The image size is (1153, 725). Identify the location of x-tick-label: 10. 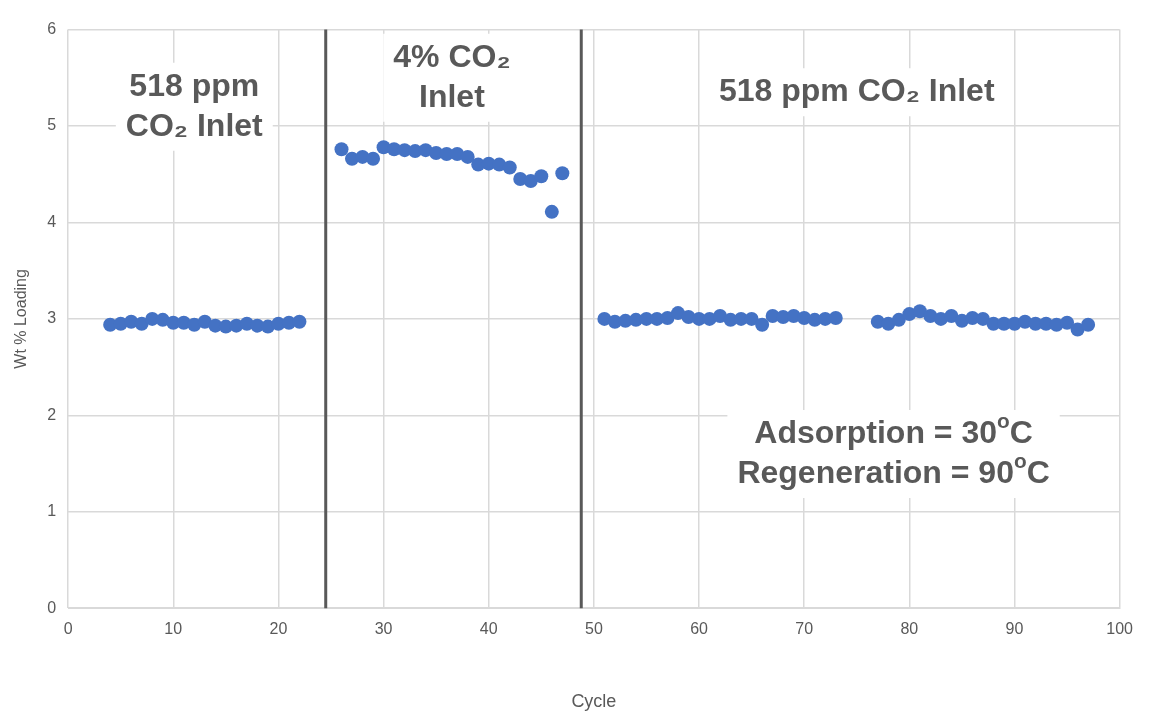
(173, 629).